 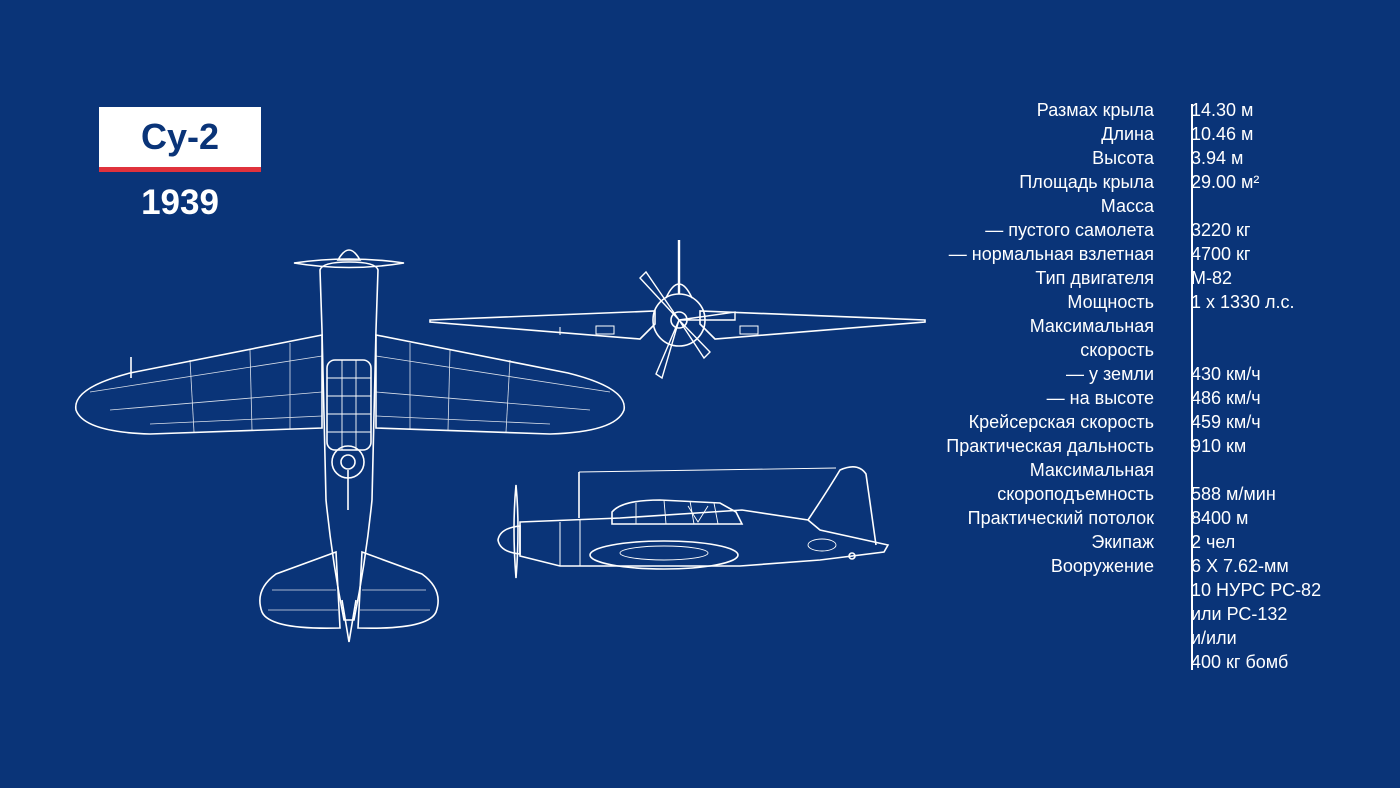 What do you see at coordinates (677, 512) in the screenshot?
I see `side-view-canopy` at bounding box center [677, 512].